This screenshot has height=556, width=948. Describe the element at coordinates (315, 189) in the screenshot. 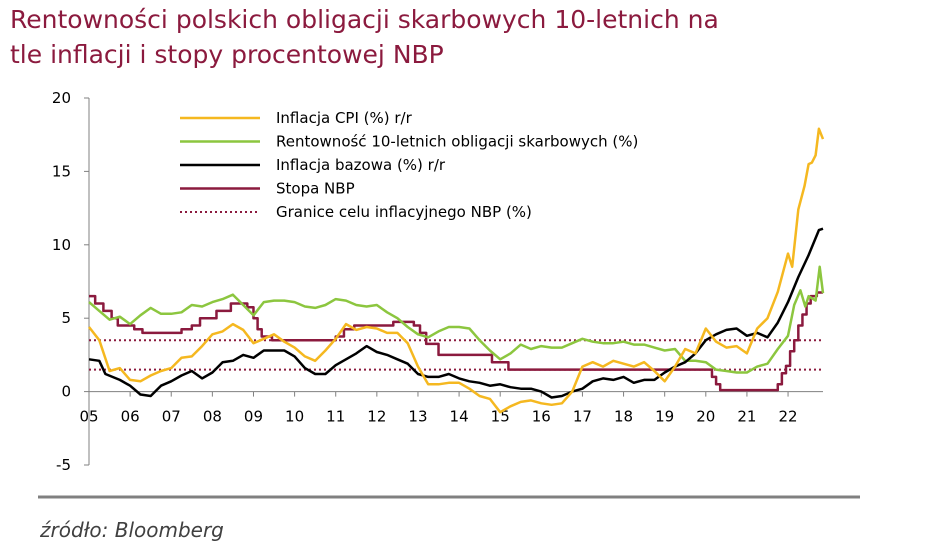

I see `legend-label: Stopa NBP` at that location.